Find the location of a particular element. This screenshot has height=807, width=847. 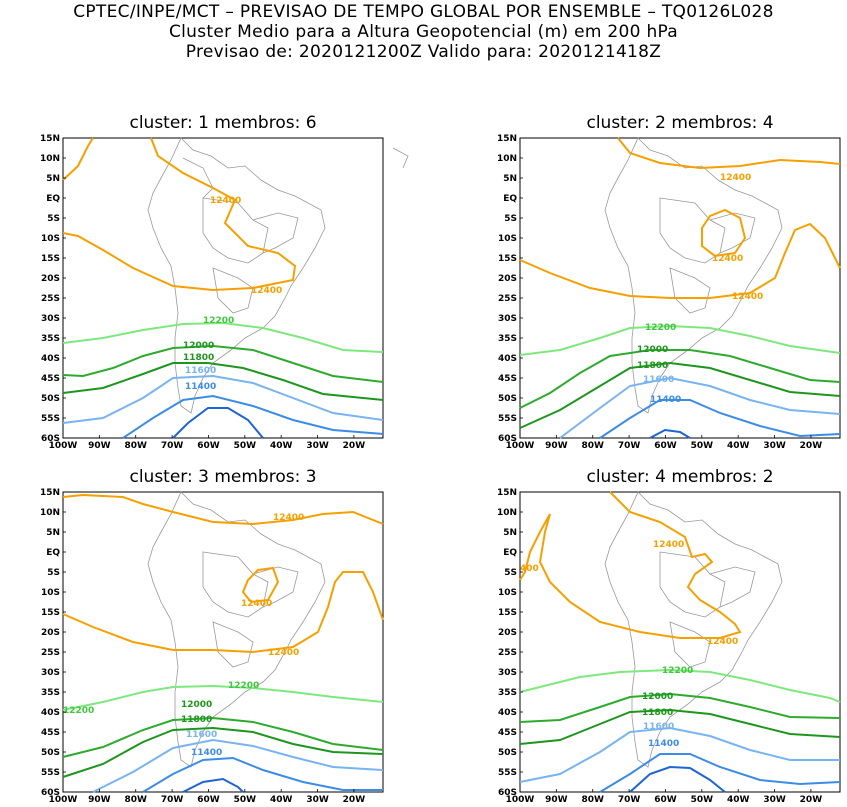

lon-tick-label: 50W is located at coordinates (245, 800).